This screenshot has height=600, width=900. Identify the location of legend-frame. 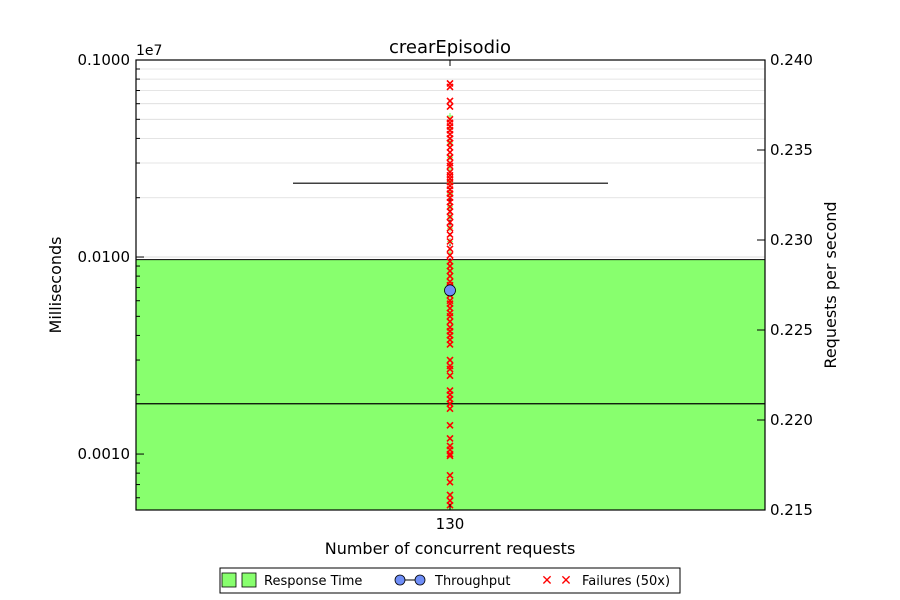
(450, 580).